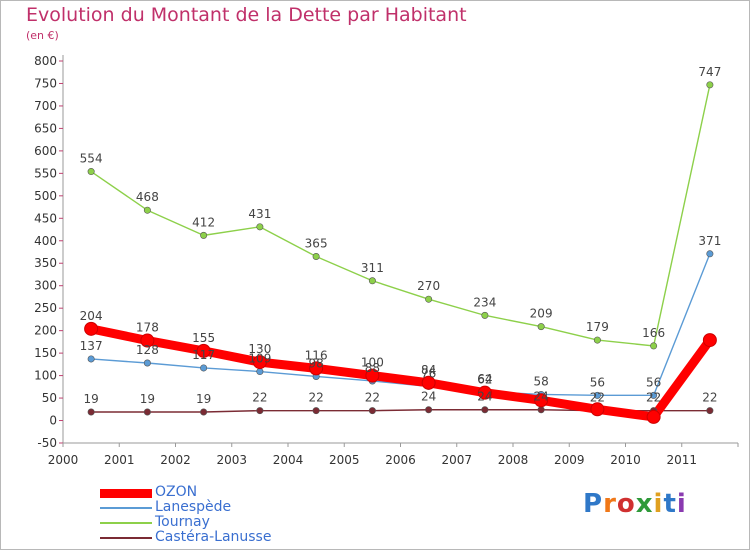 The image size is (750, 550). Describe the element at coordinates (147, 328) in the screenshot. I see `data-label: 178` at that location.